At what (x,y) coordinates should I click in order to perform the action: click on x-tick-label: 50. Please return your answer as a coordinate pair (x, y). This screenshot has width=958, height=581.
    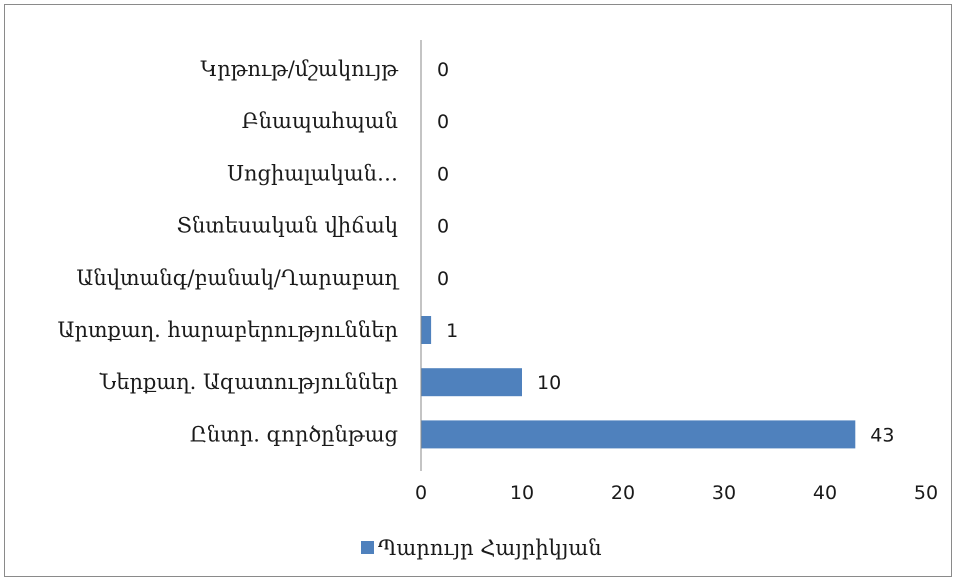
    Looking at the image, I should click on (926, 493).